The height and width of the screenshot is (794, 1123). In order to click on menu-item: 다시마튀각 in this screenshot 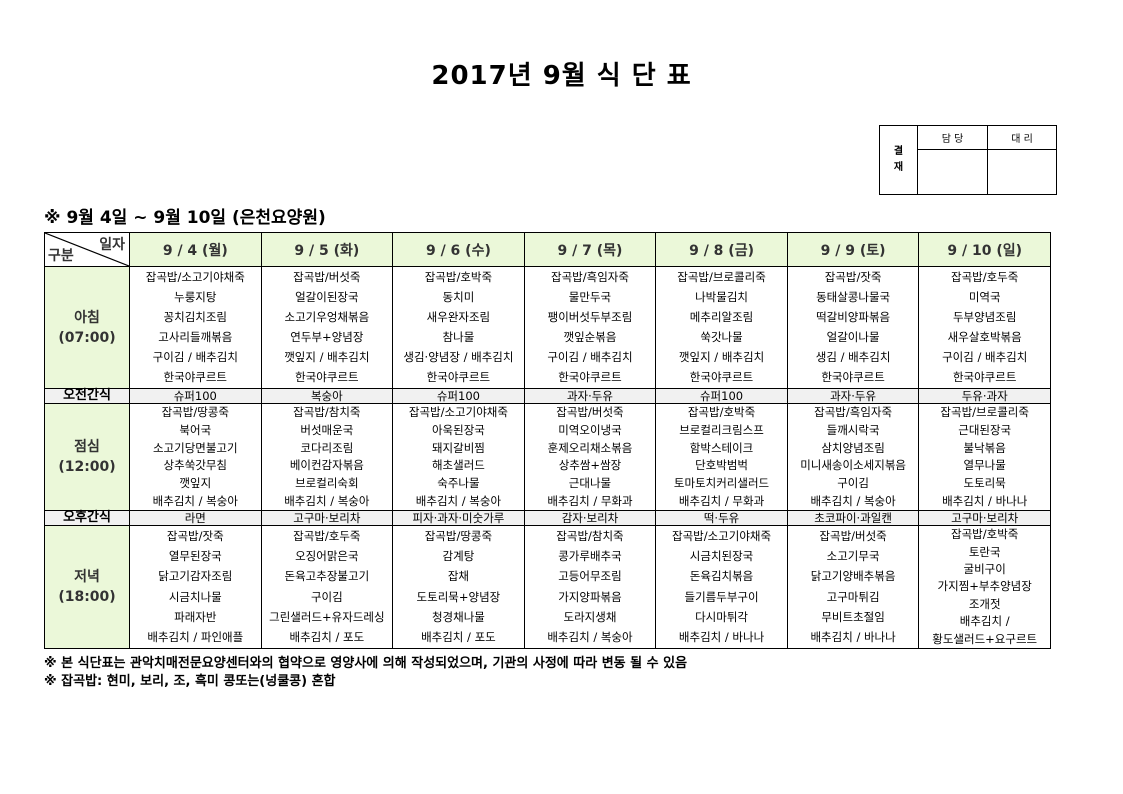, I will do `click(721, 616)`.